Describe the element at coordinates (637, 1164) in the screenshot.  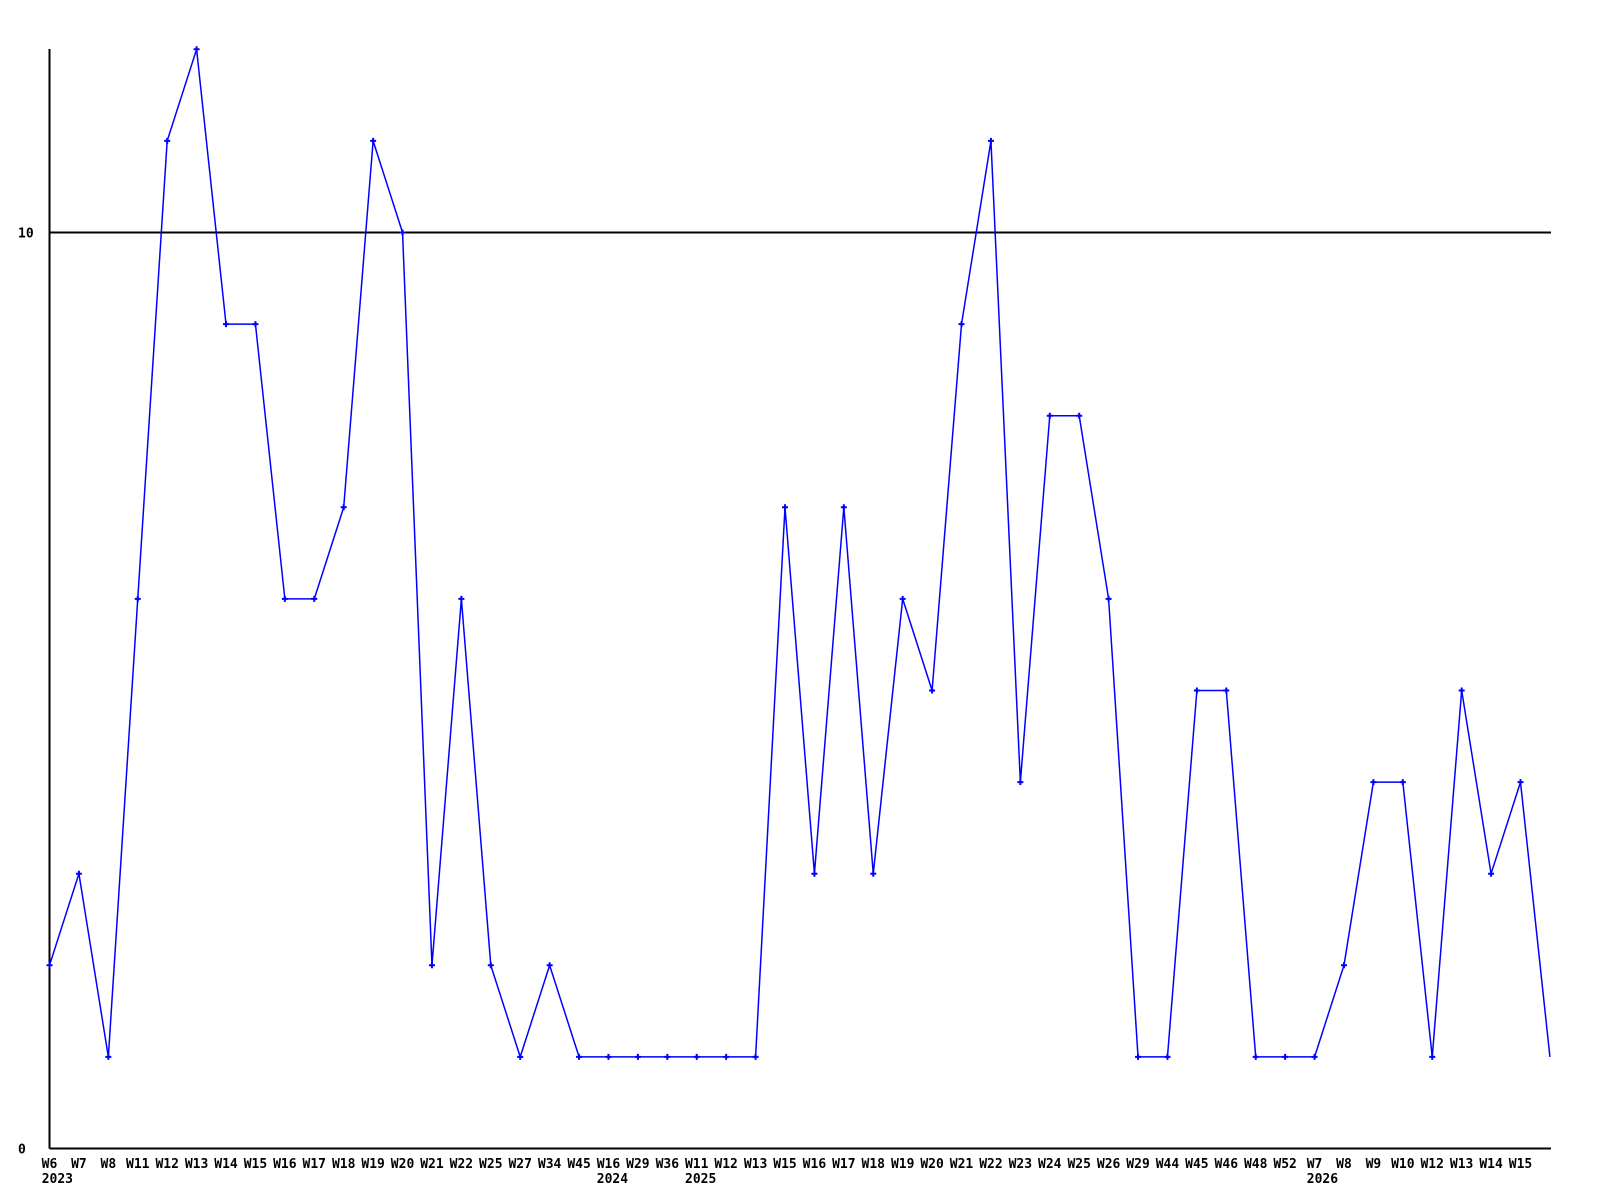
I see `x-tick-label: W29` at that location.